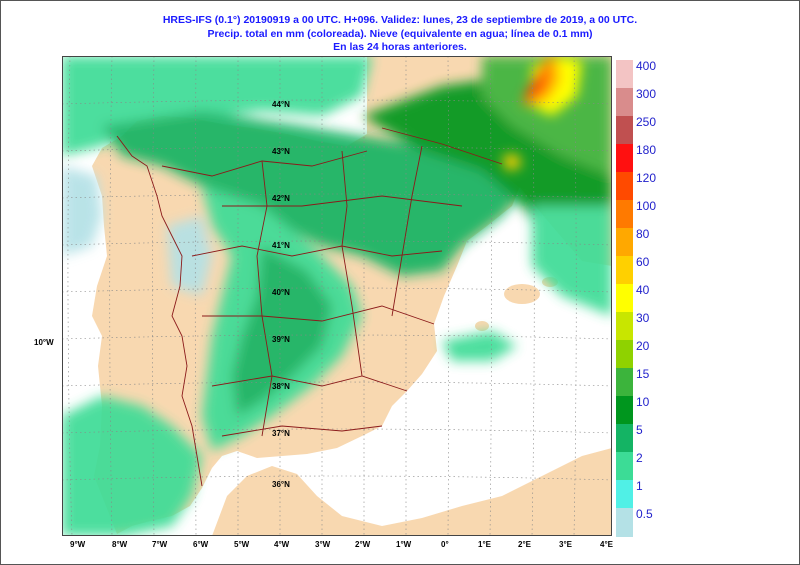  Describe the element at coordinates (363, 544) in the screenshot. I see `lon-label-2w: 2°W` at that location.